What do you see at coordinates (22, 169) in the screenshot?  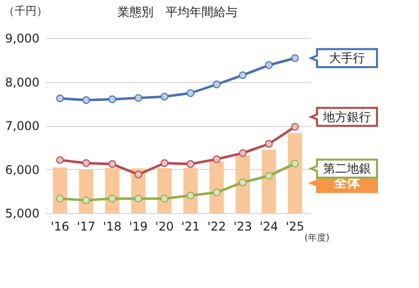 I see `y-tick-label: 6,000` at bounding box center [22, 169].